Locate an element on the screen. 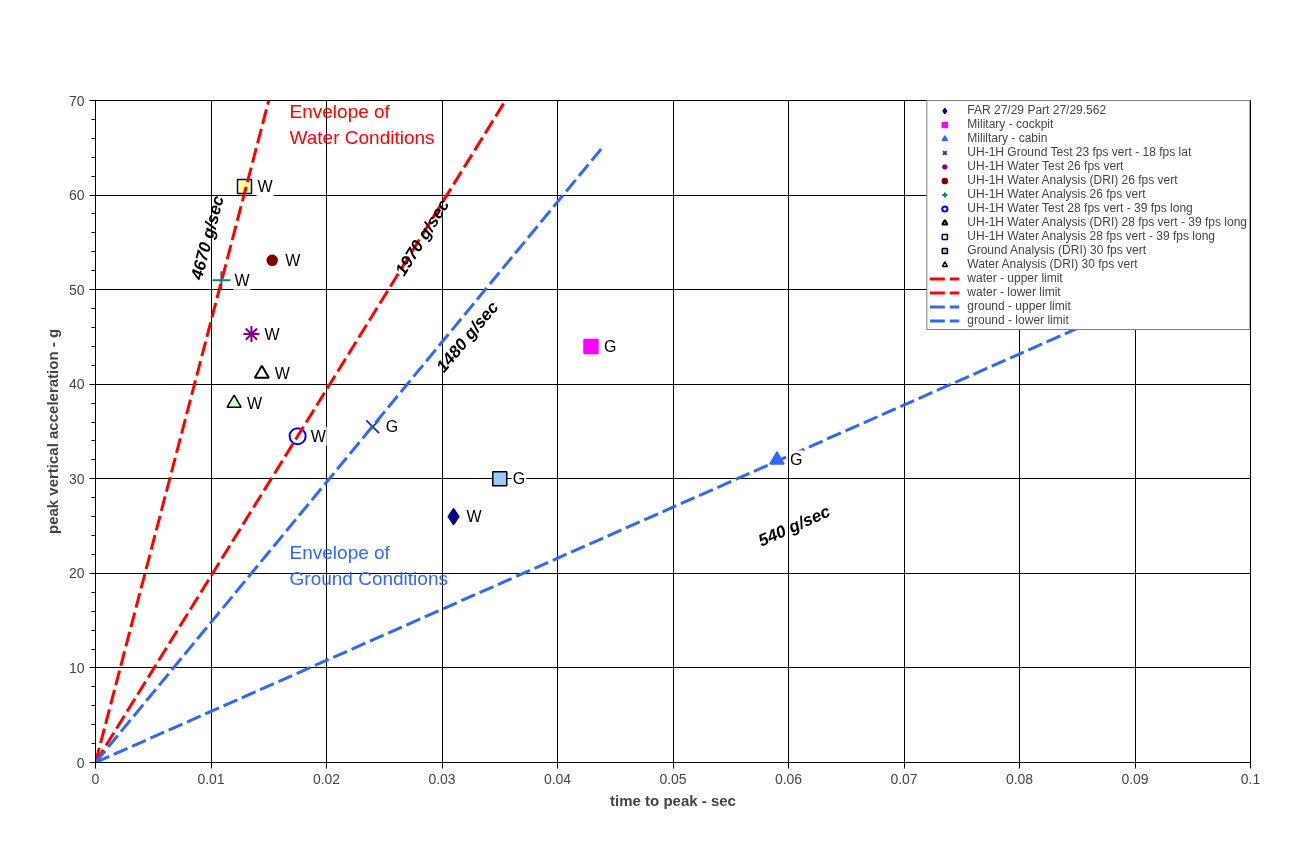 Image resolution: width=1305 pixels, height=857 pixels. legend-label: UH-1H Water Analysis (DRI) 28 fps vert - 39 fps long is located at coordinates (1107, 222).